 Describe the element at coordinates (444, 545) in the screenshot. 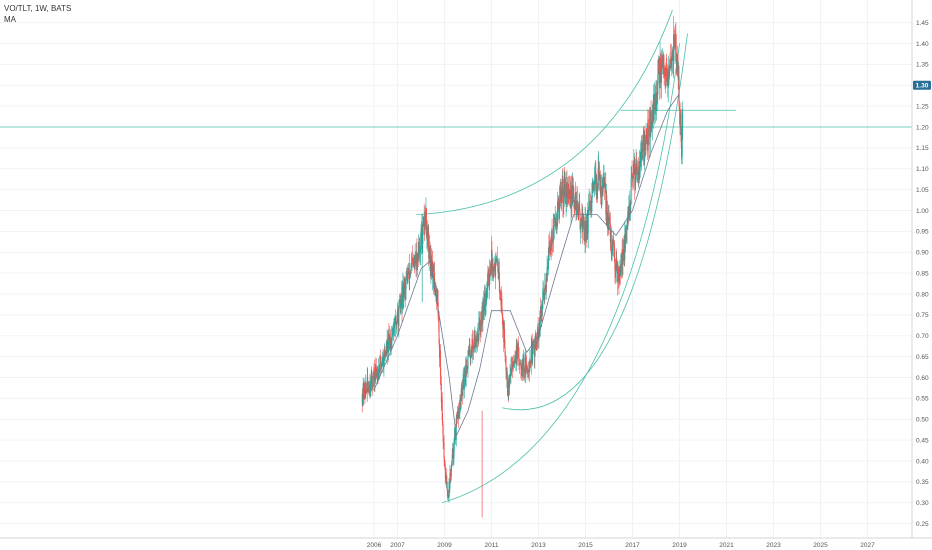

I see `time-tick-label: 2009` at that location.